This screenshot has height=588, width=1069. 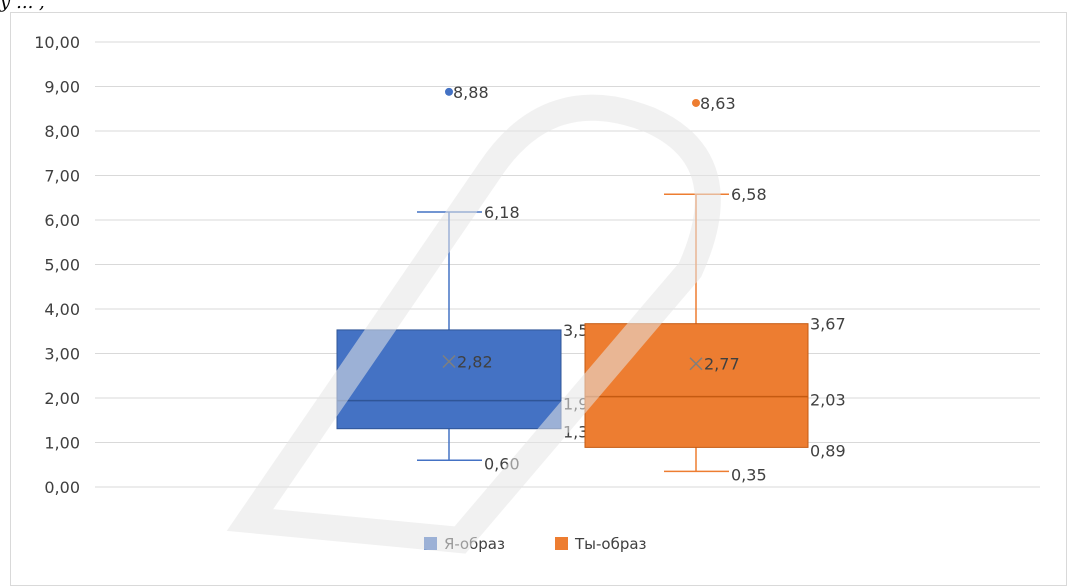 I want to click on outlier-label: 8,63, so click(x=718, y=103).